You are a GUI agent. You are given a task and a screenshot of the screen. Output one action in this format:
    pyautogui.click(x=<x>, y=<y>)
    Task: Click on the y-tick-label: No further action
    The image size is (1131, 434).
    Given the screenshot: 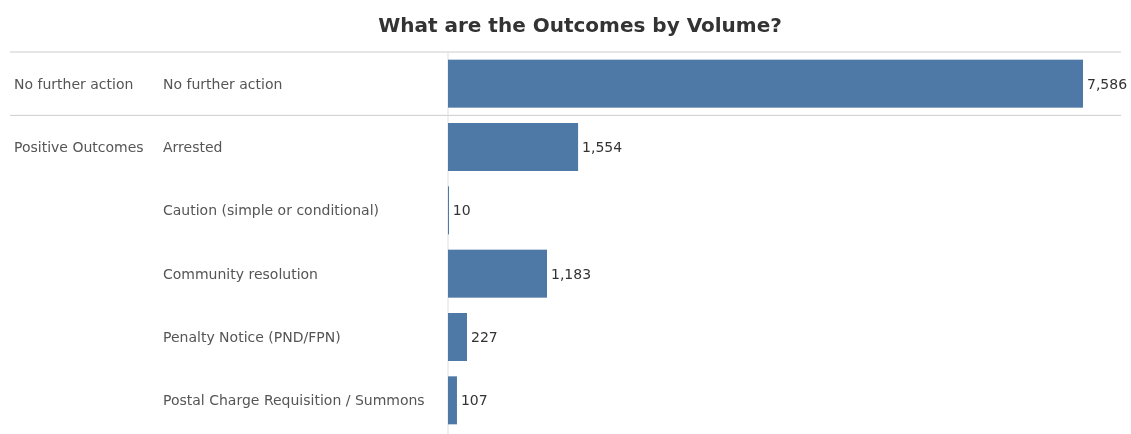 What is the action you would take?
    pyautogui.click(x=223, y=83)
    